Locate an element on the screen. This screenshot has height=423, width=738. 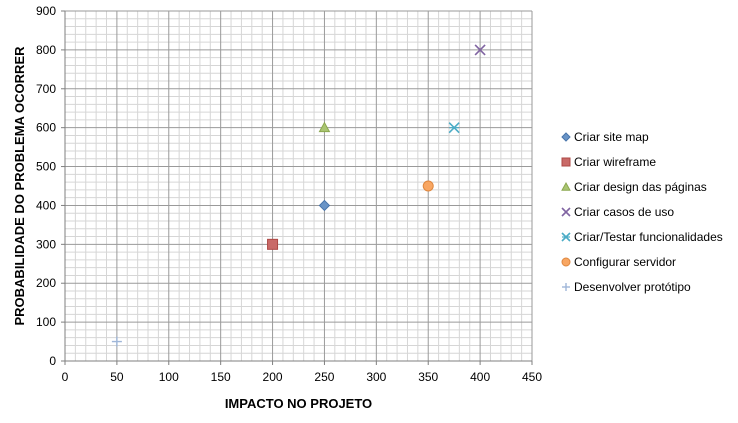
y-tick-label: 100 is located at coordinates (46, 322).